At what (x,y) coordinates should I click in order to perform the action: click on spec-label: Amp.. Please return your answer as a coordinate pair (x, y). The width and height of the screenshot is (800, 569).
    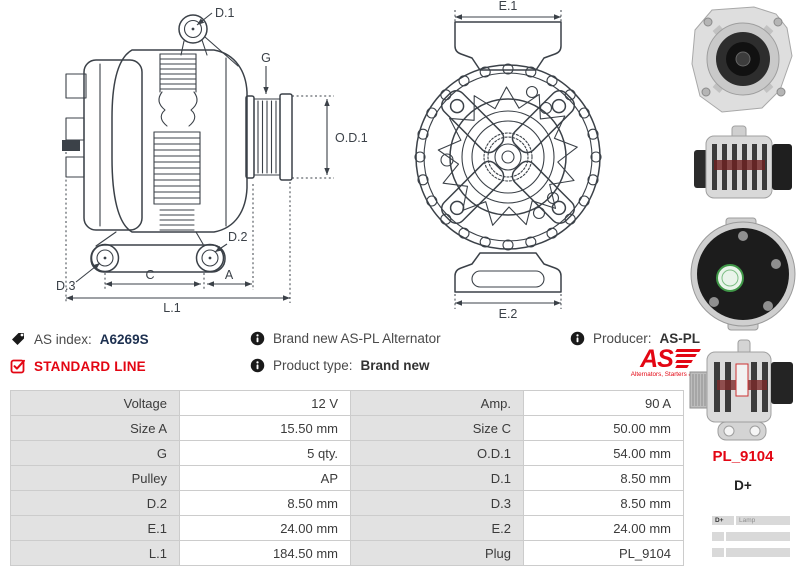
    Looking at the image, I should click on (437, 403).